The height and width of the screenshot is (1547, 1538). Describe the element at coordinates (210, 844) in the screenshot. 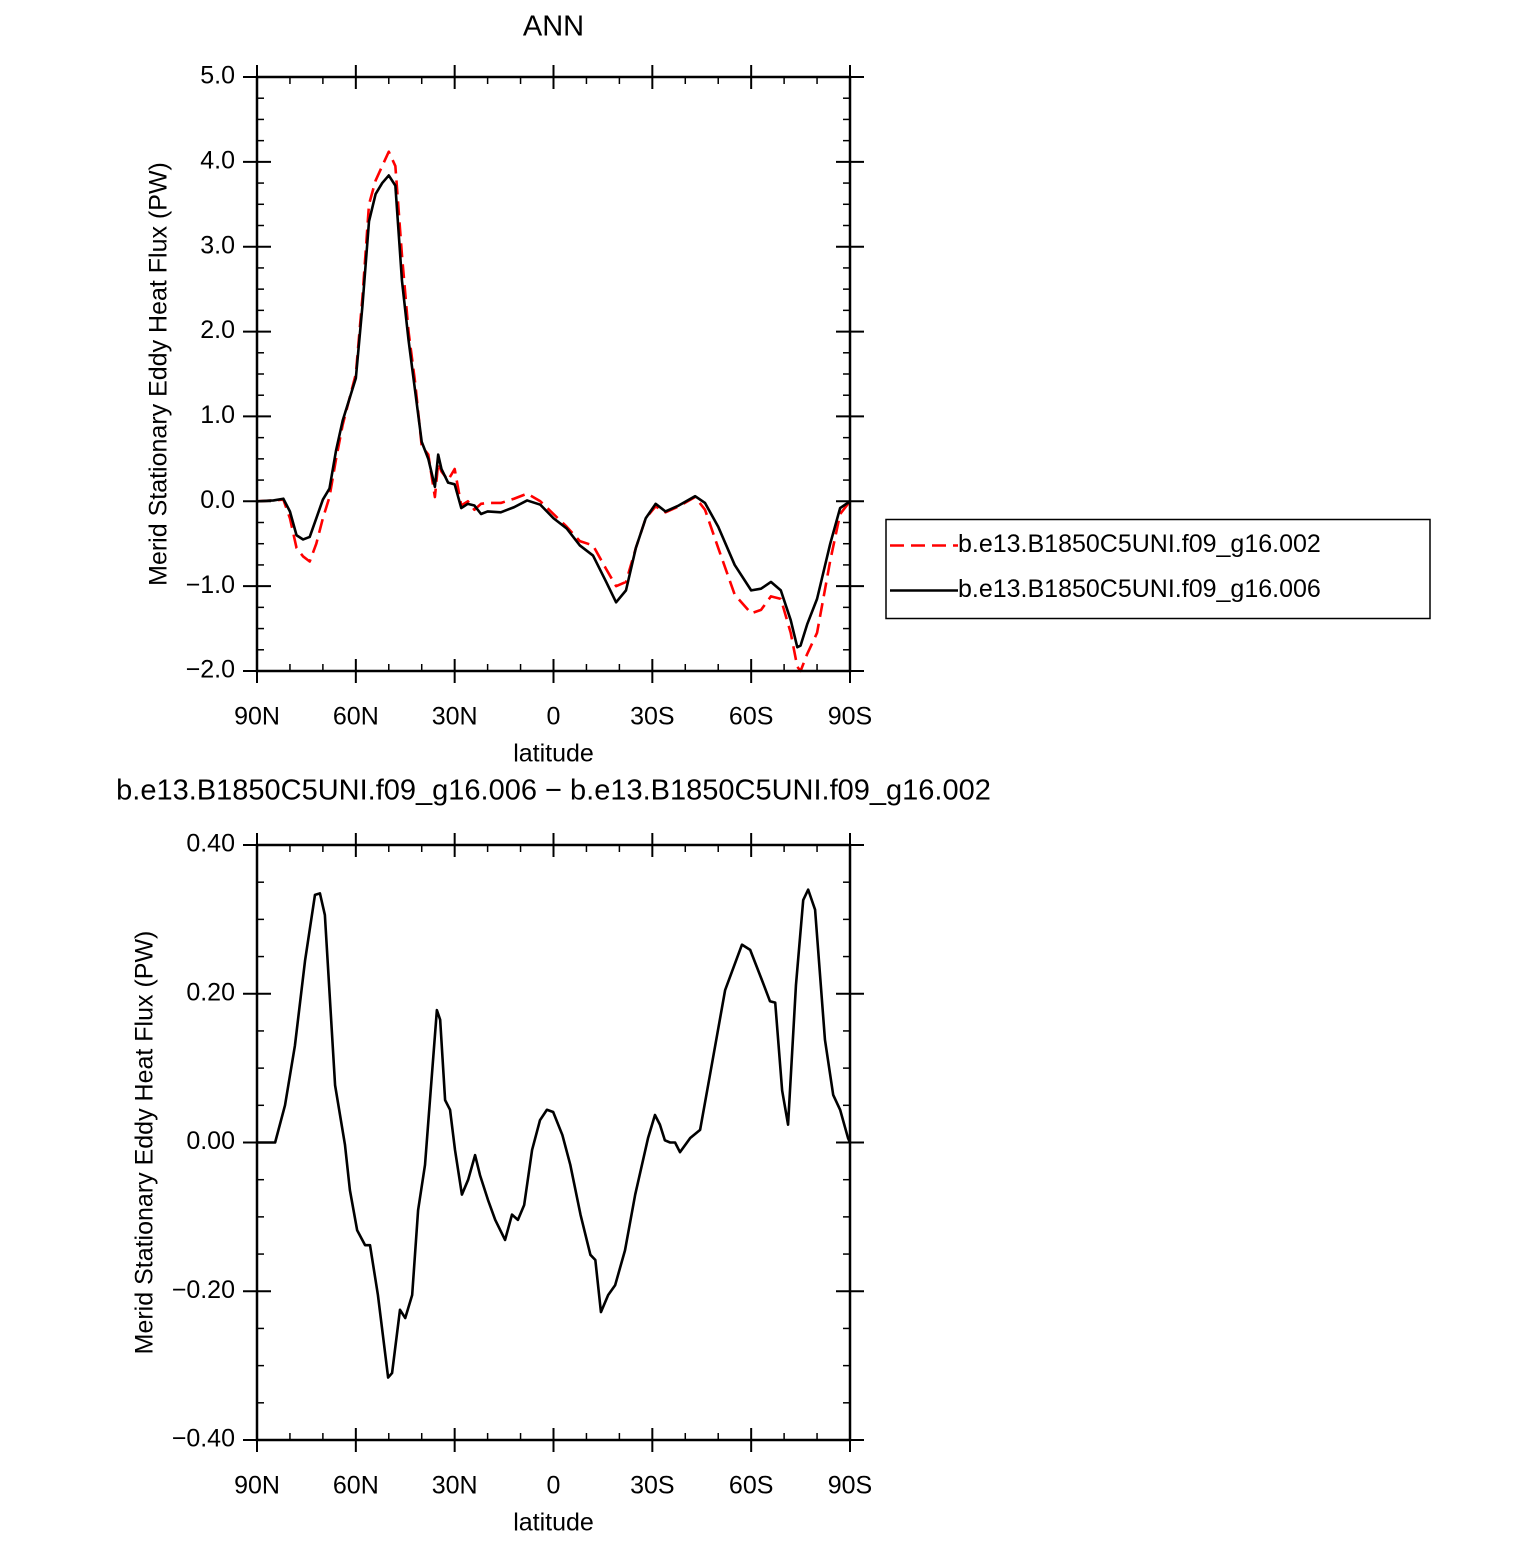

I see `y-tick-label: 0.40` at that location.